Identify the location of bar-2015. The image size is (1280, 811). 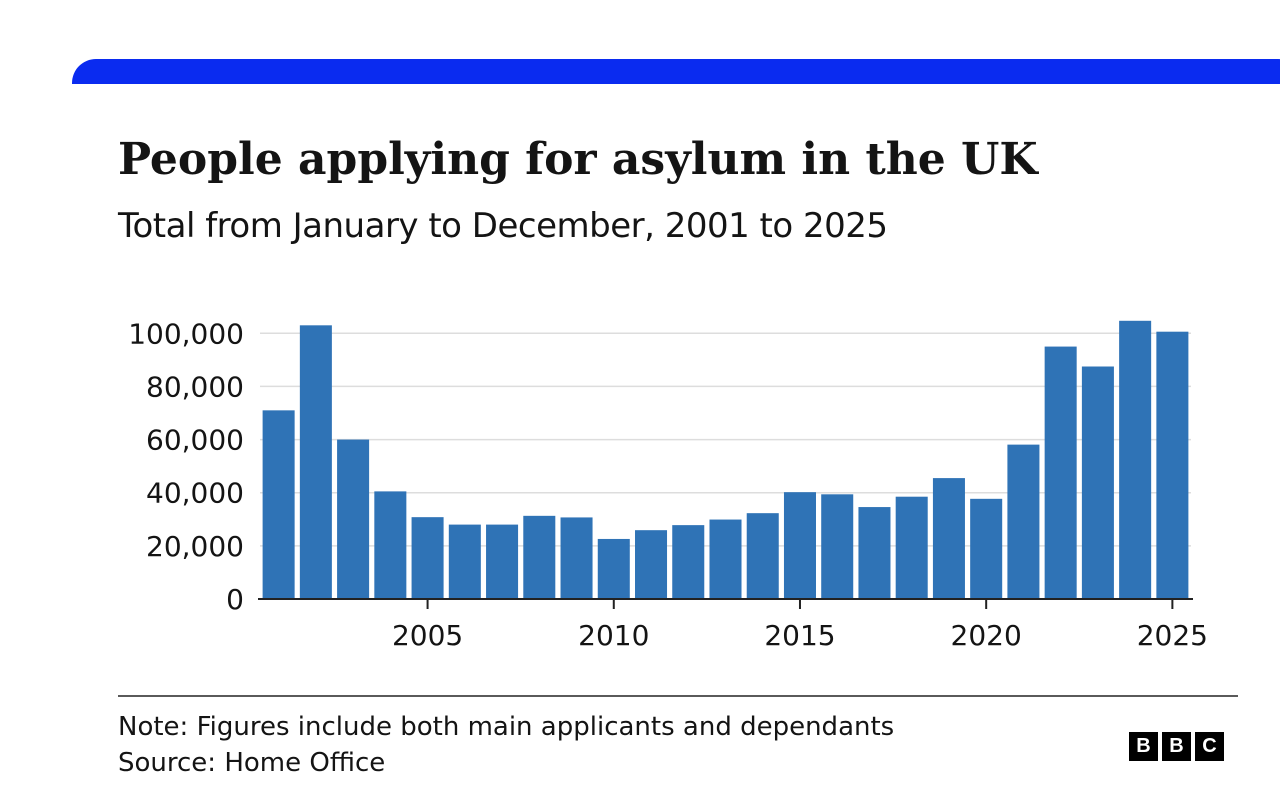
(799, 545).